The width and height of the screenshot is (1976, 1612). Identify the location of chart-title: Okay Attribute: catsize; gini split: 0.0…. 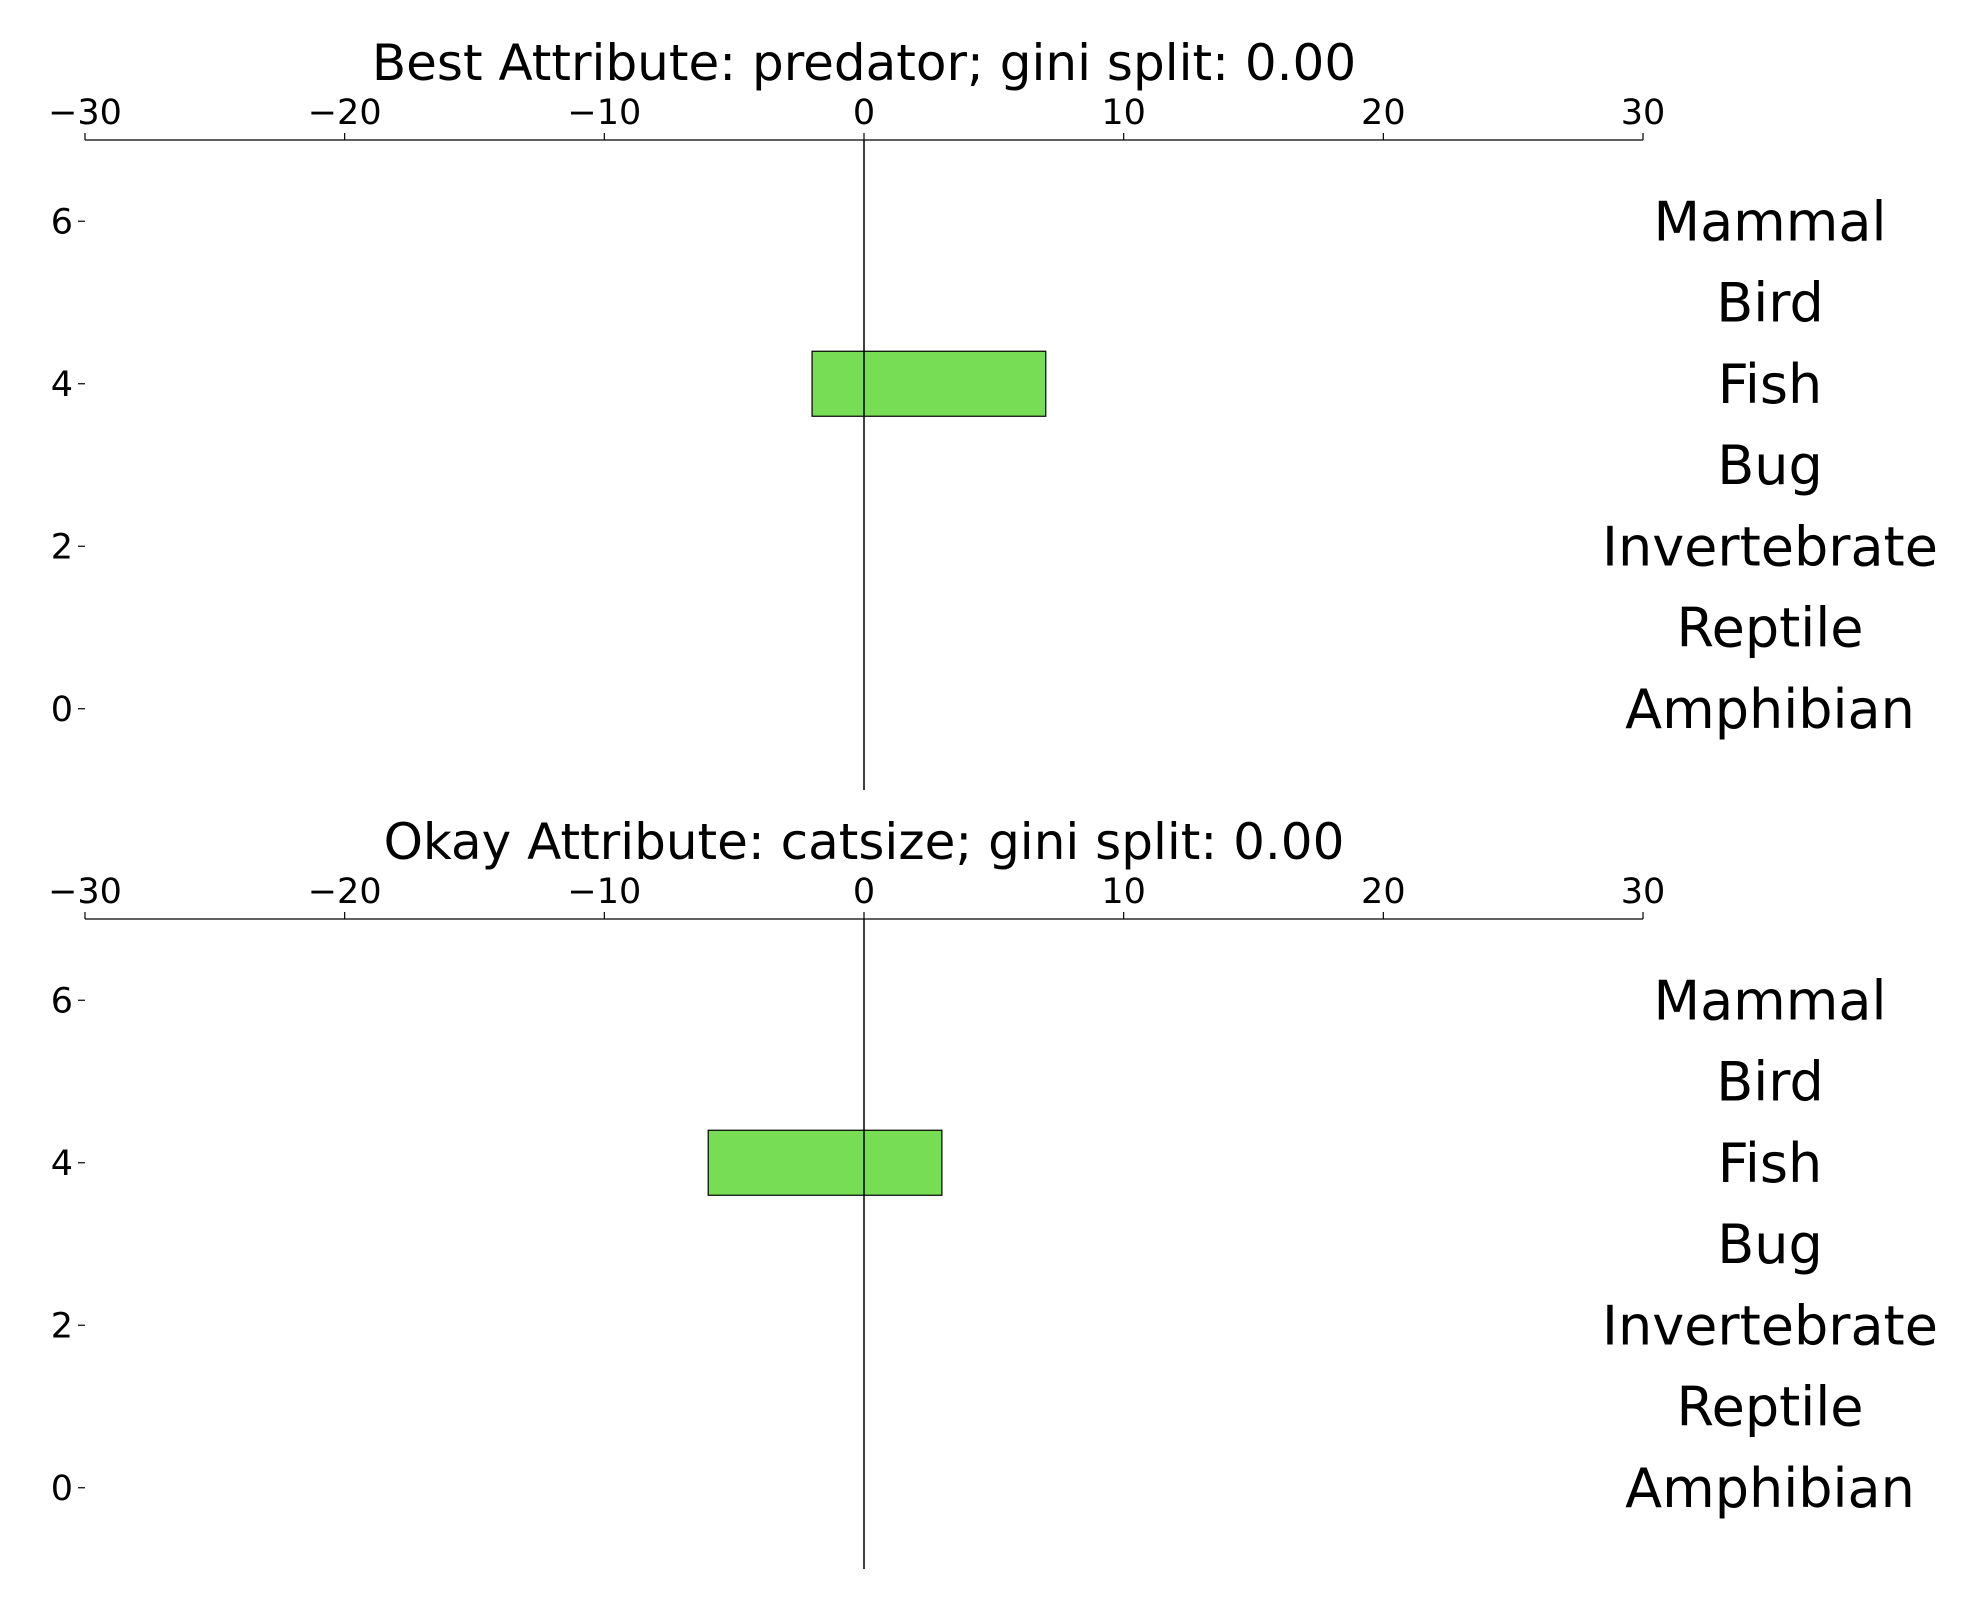
(864, 842).